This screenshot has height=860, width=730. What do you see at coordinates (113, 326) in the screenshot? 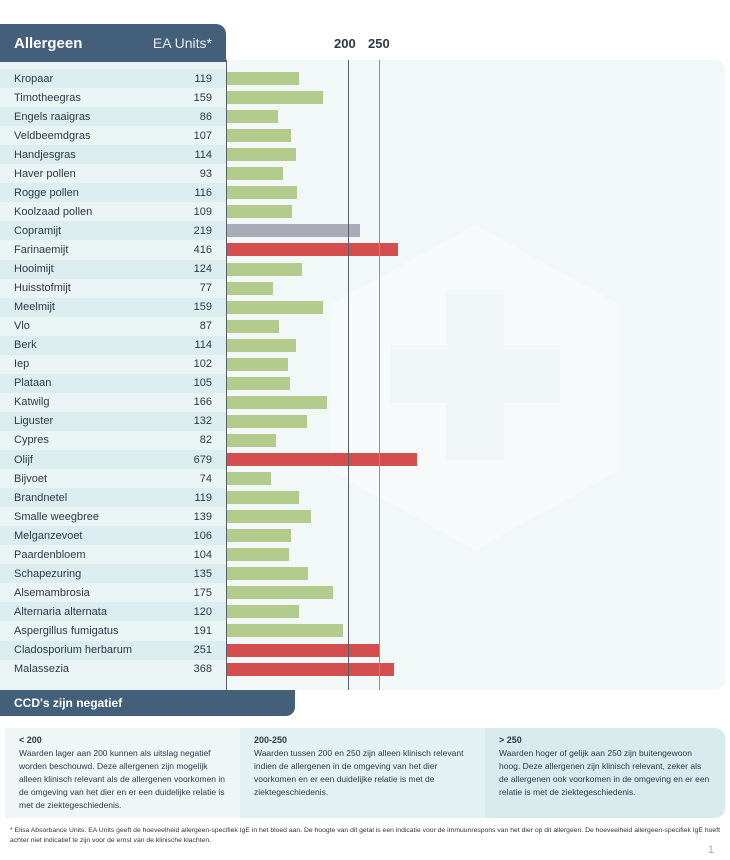
I see `table-row: Vlo 87` at bounding box center [113, 326].